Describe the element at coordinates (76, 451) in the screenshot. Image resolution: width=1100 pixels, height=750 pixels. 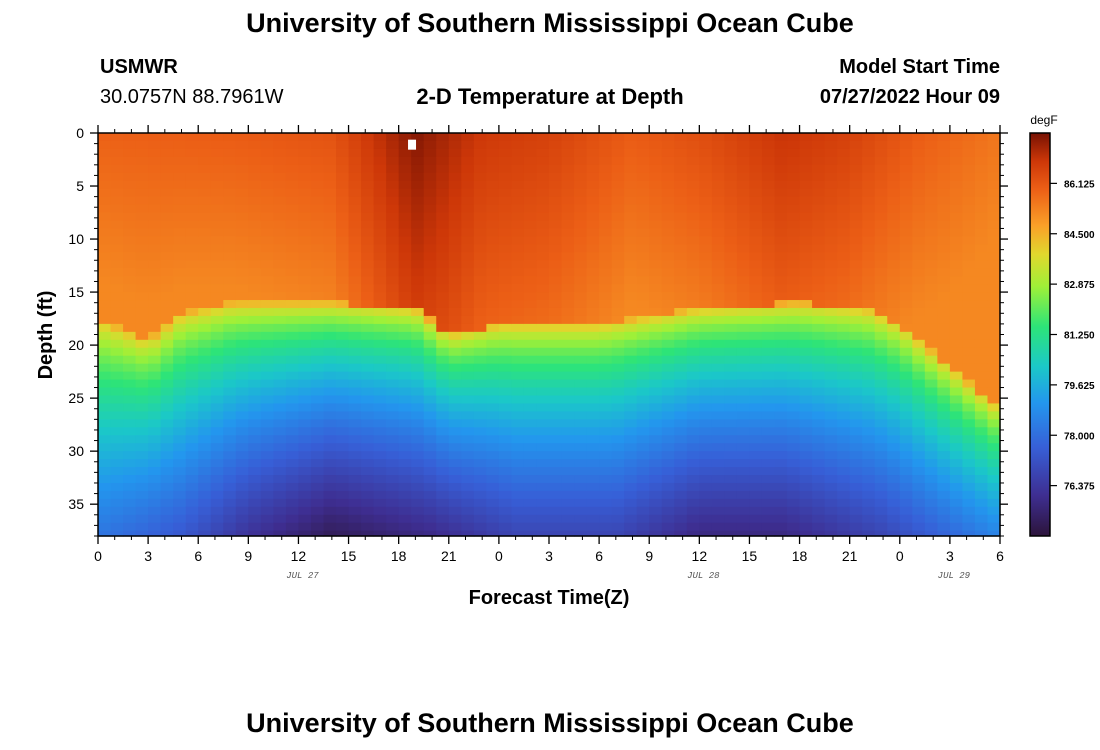
I see `y-tick-label: 30` at that location.